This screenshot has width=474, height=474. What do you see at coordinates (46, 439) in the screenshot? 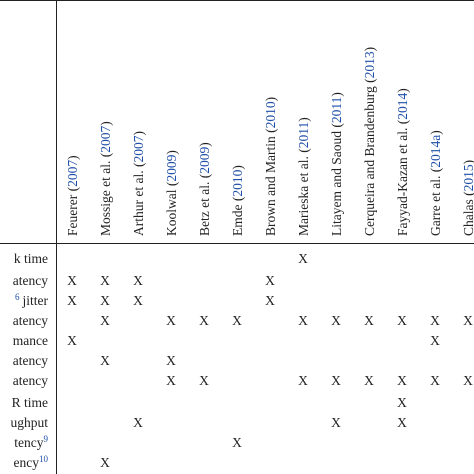
I see `footnote: 9` at bounding box center [46, 439].